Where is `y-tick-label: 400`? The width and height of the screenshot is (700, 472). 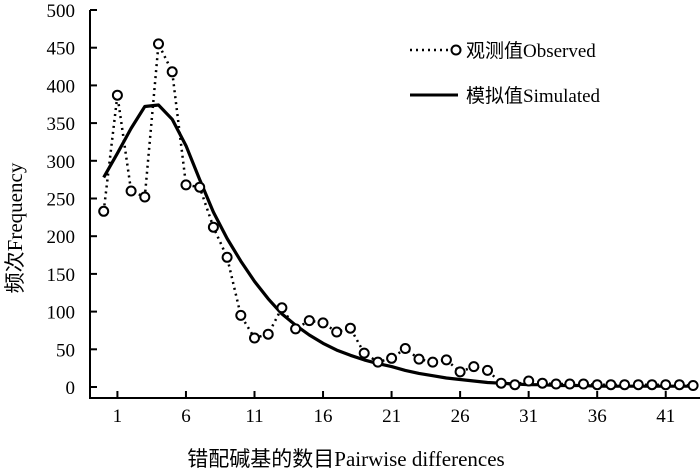
y-tick-label: 400 is located at coordinates (61, 86).